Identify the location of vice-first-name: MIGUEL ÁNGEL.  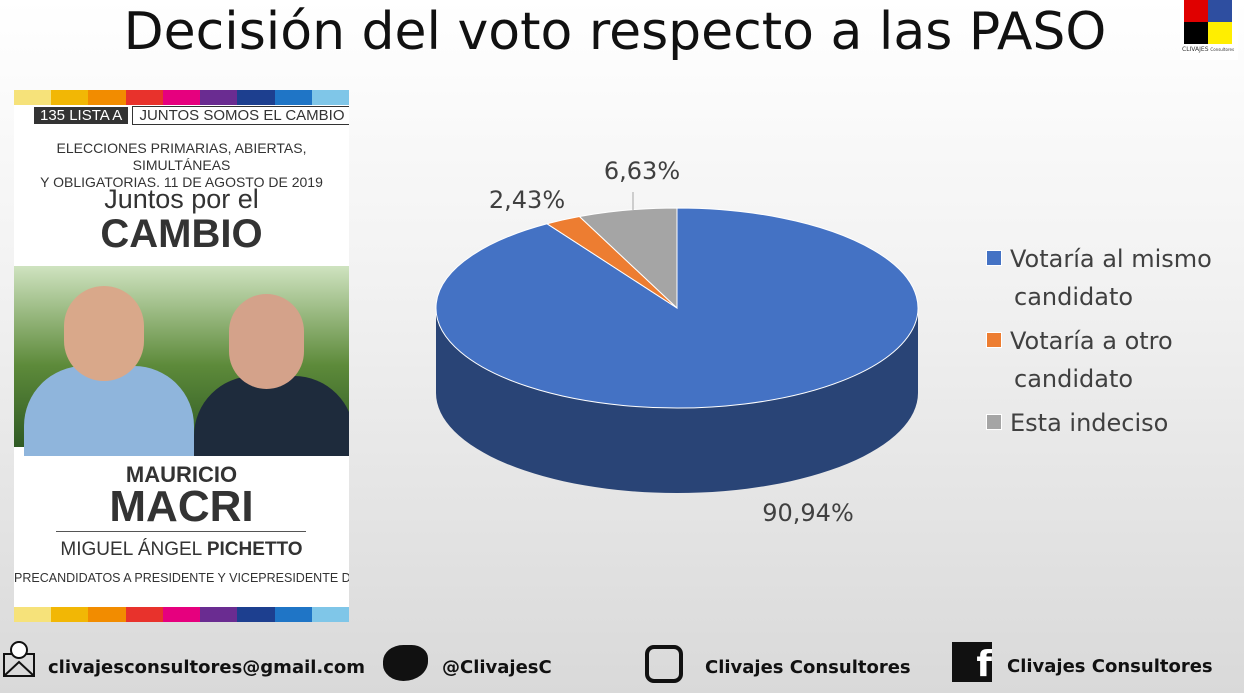
(131, 549).